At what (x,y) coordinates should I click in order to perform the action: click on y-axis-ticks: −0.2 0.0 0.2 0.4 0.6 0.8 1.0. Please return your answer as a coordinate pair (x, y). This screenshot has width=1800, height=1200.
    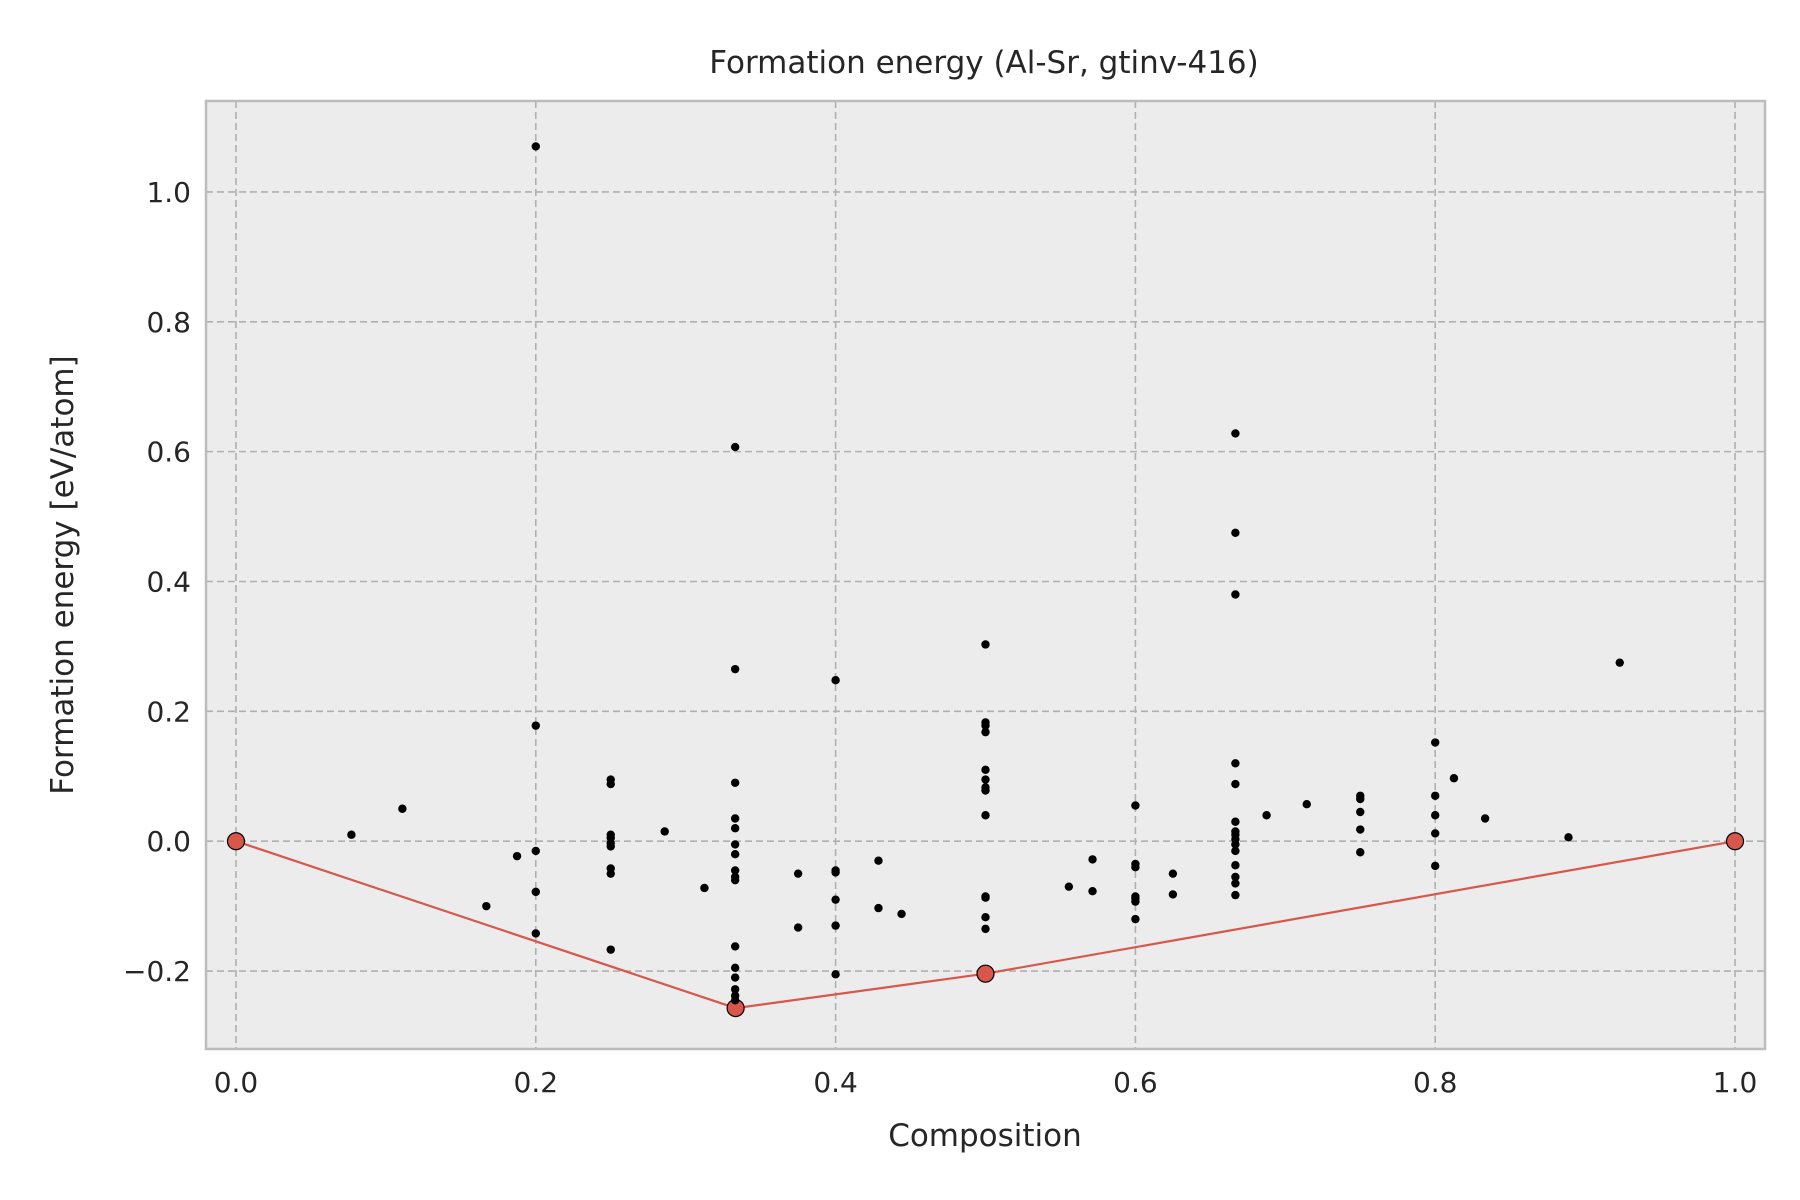
    Looking at the image, I should click on (157, 582).